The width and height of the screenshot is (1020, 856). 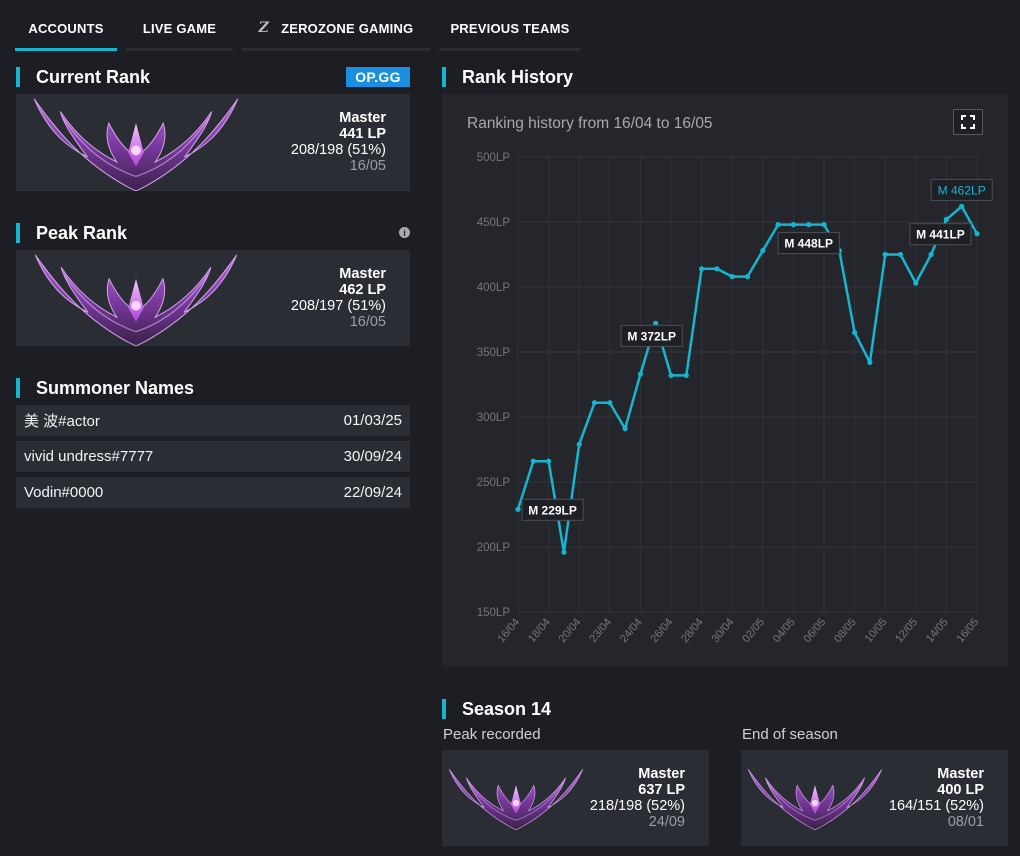 I want to click on y-tick-label: 150LP, so click(x=494, y=613).